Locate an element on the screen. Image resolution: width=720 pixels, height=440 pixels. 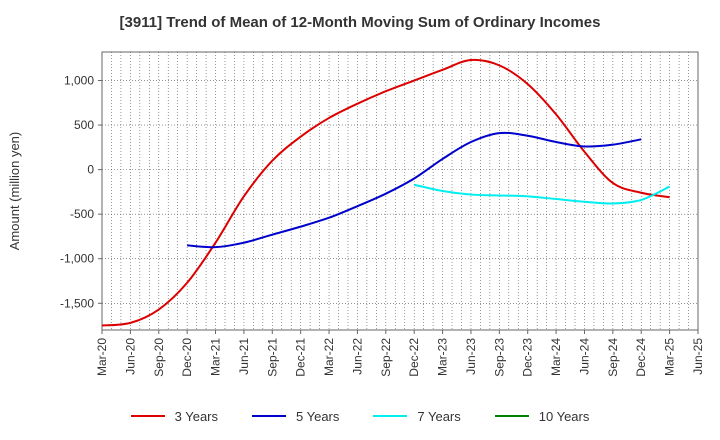
y-tick-label: -1,500 is located at coordinates (77, 303).